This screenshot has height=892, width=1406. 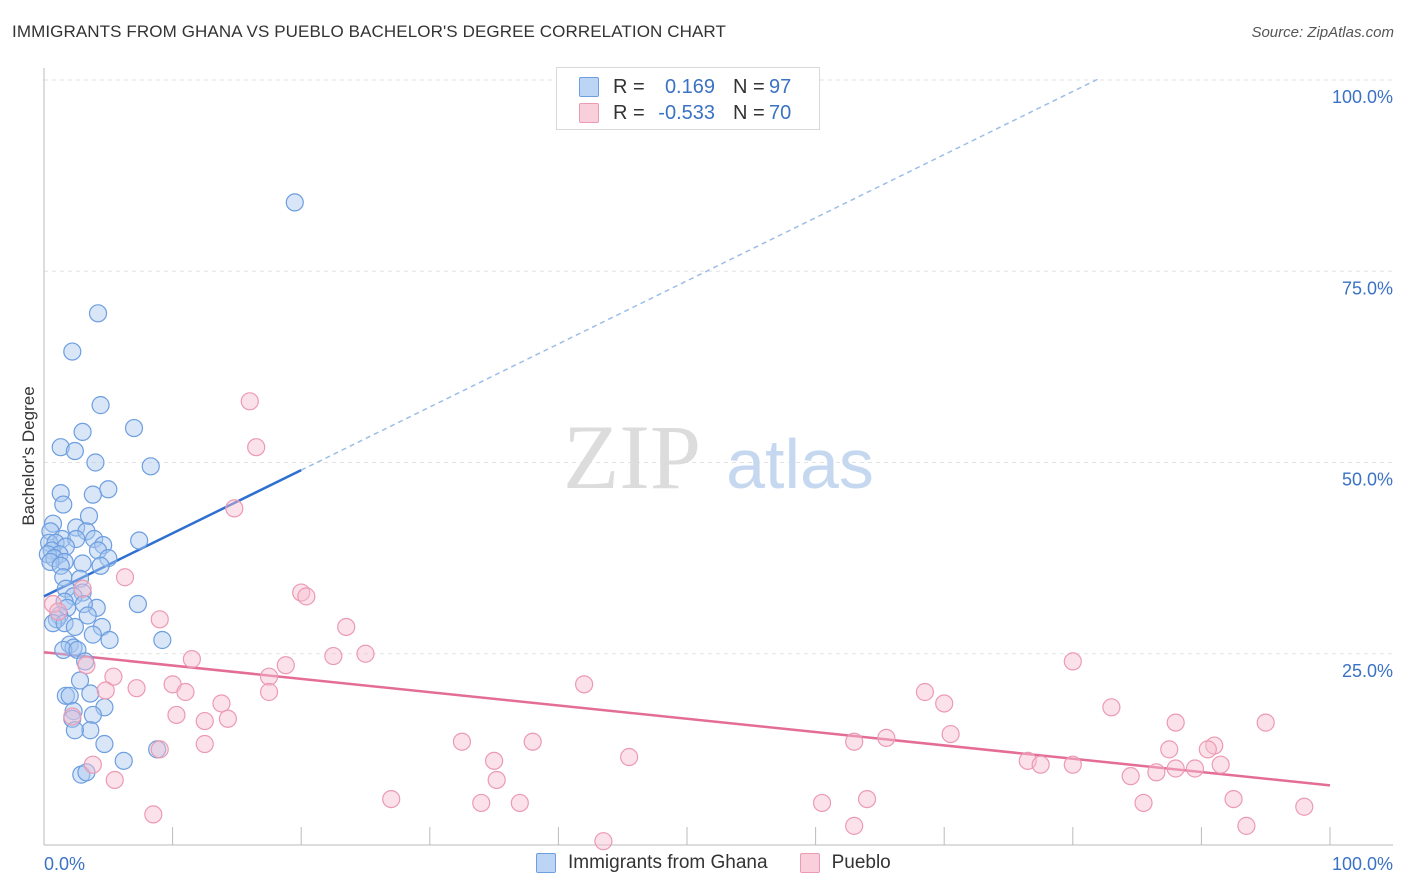 What do you see at coordinates (1362, 97) in the screenshot?
I see `y-tick-label: 100.0%` at bounding box center [1362, 97].